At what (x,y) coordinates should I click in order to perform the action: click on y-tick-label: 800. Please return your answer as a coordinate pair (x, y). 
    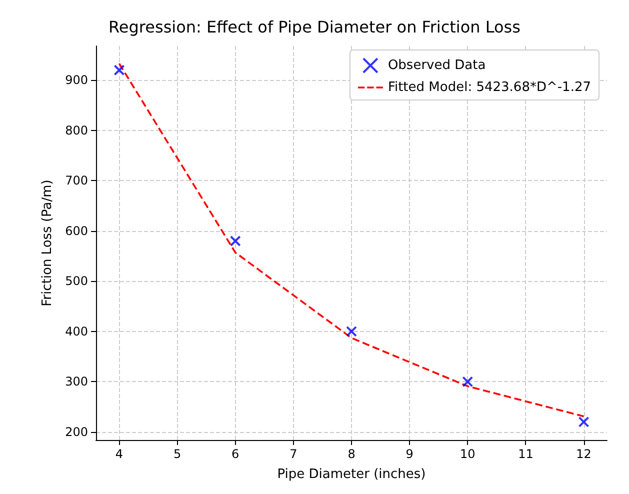
    Looking at the image, I should click on (76, 130).